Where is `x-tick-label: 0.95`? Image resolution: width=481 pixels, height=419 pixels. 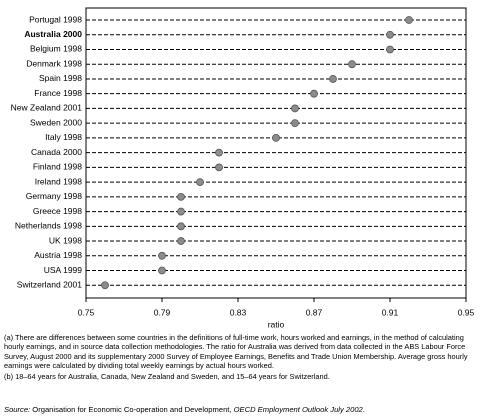 x-tick-label: 0.95 is located at coordinates (466, 312).